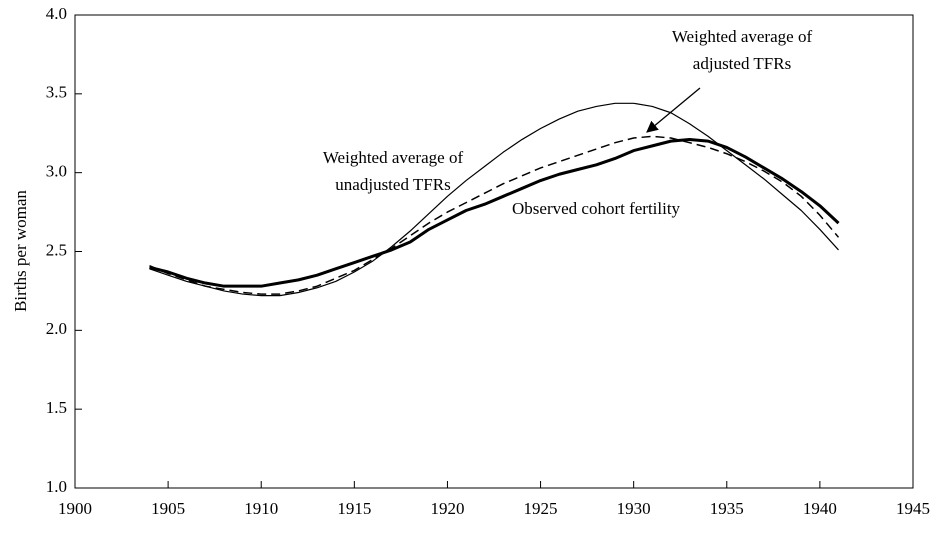  Describe the element at coordinates (56, 13) in the screenshot. I see `y-tick-label: 4.0` at that location.